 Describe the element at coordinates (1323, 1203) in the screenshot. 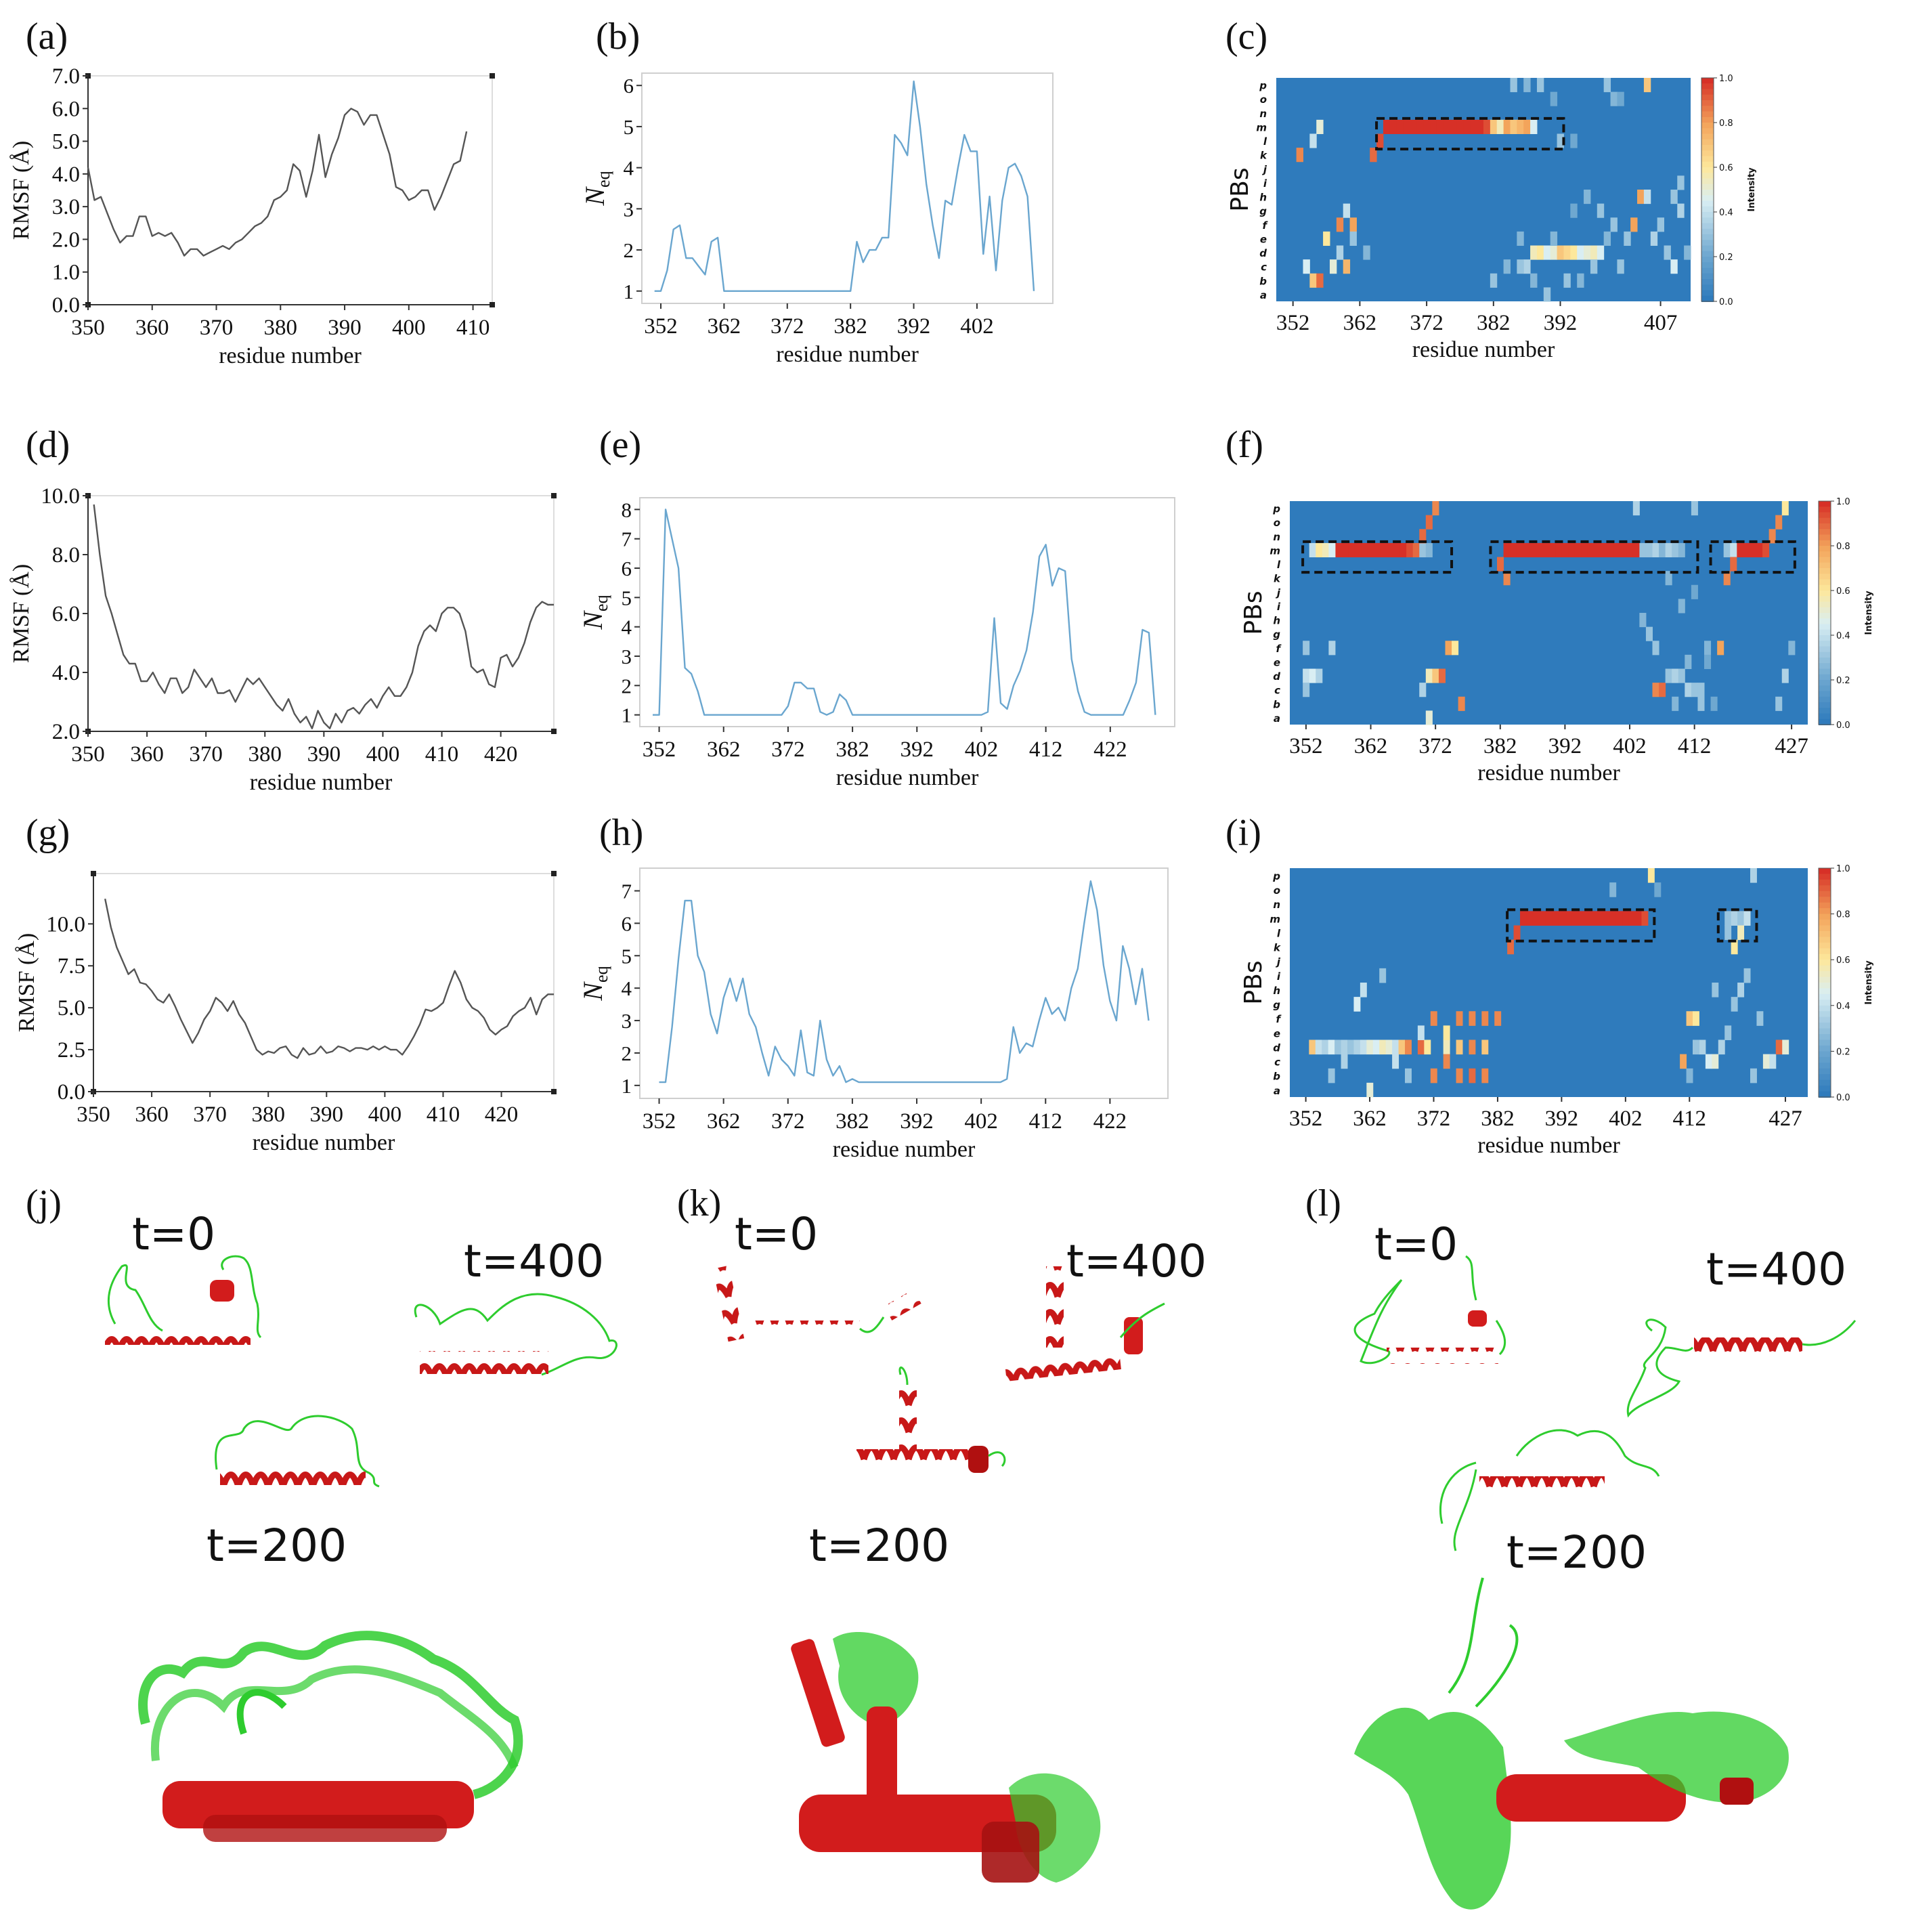

I see `panel-label-l: (l)` at that location.